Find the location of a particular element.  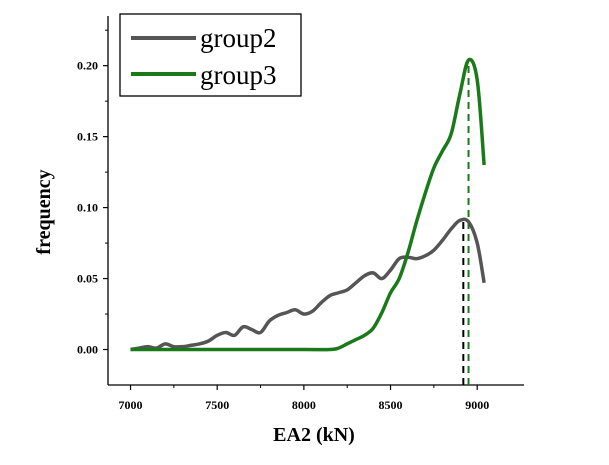

x-tick-label: 8500 is located at coordinates (391, 405).